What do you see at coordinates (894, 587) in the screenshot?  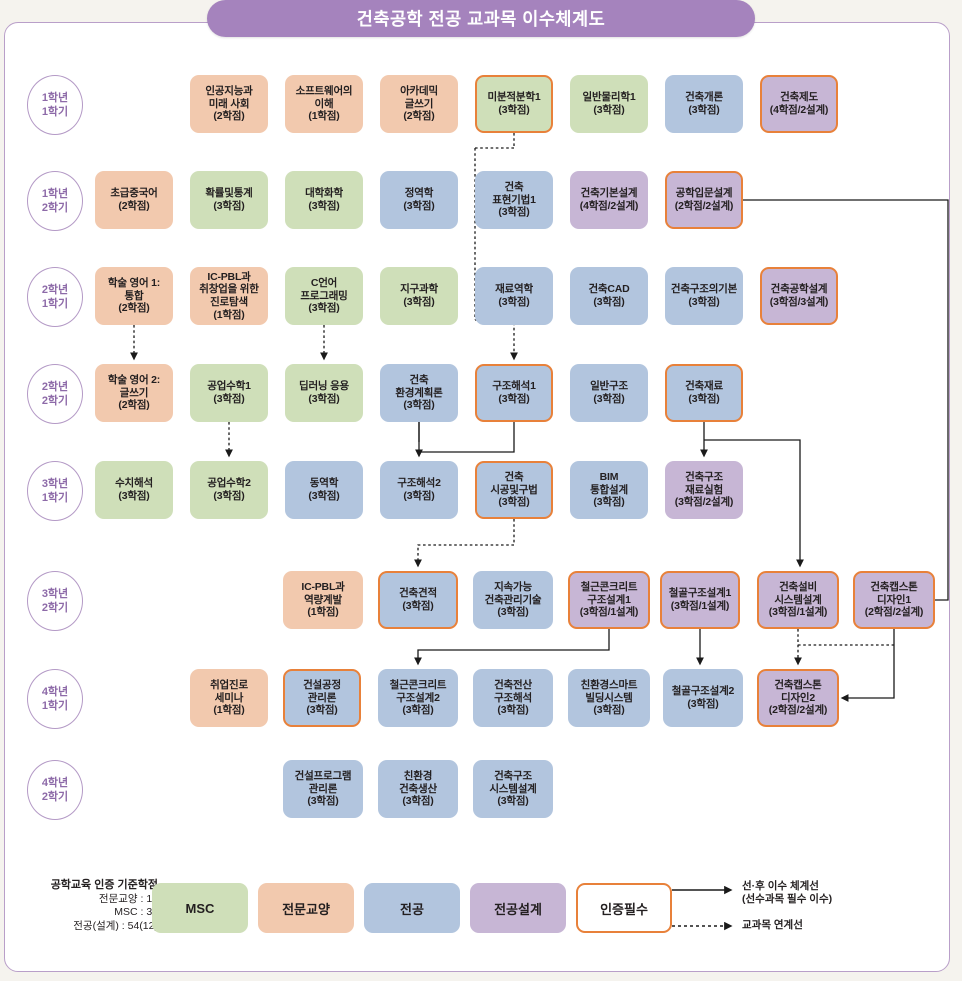 I see `course-line-1: 건축캡스톤` at bounding box center [894, 587].